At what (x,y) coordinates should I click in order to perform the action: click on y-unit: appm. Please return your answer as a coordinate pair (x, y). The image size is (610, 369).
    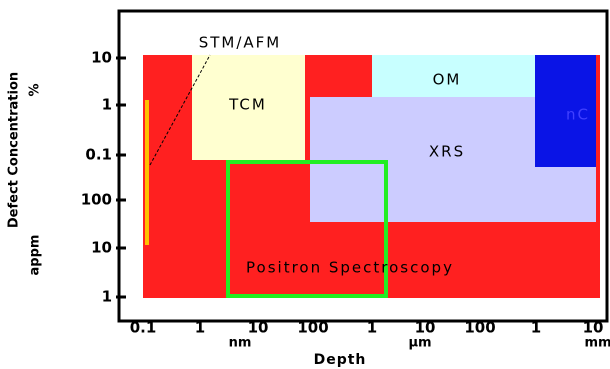
    Looking at the image, I should click on (35, 255).